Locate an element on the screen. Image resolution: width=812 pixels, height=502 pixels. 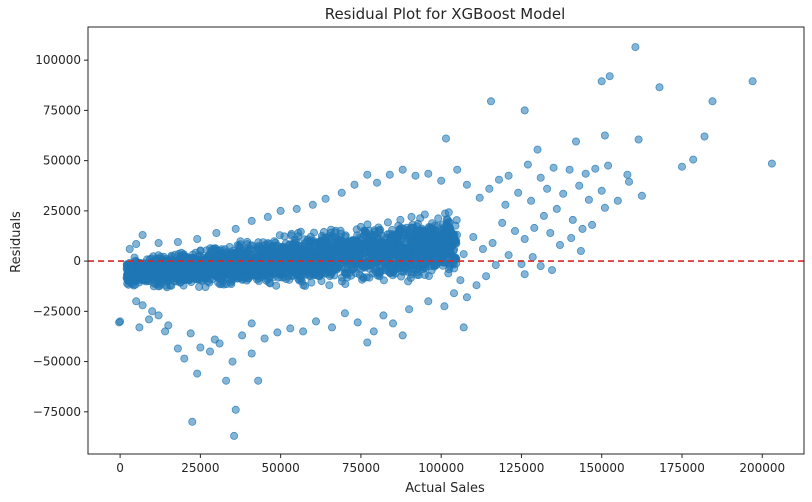
x-tick-label: 200000 is located at coordinates (762, 468).